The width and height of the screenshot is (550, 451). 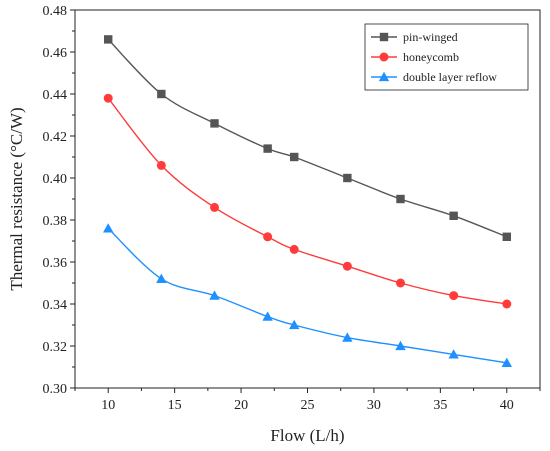 I want to click on x-tick-label: 30, so click(x=374, y=405).